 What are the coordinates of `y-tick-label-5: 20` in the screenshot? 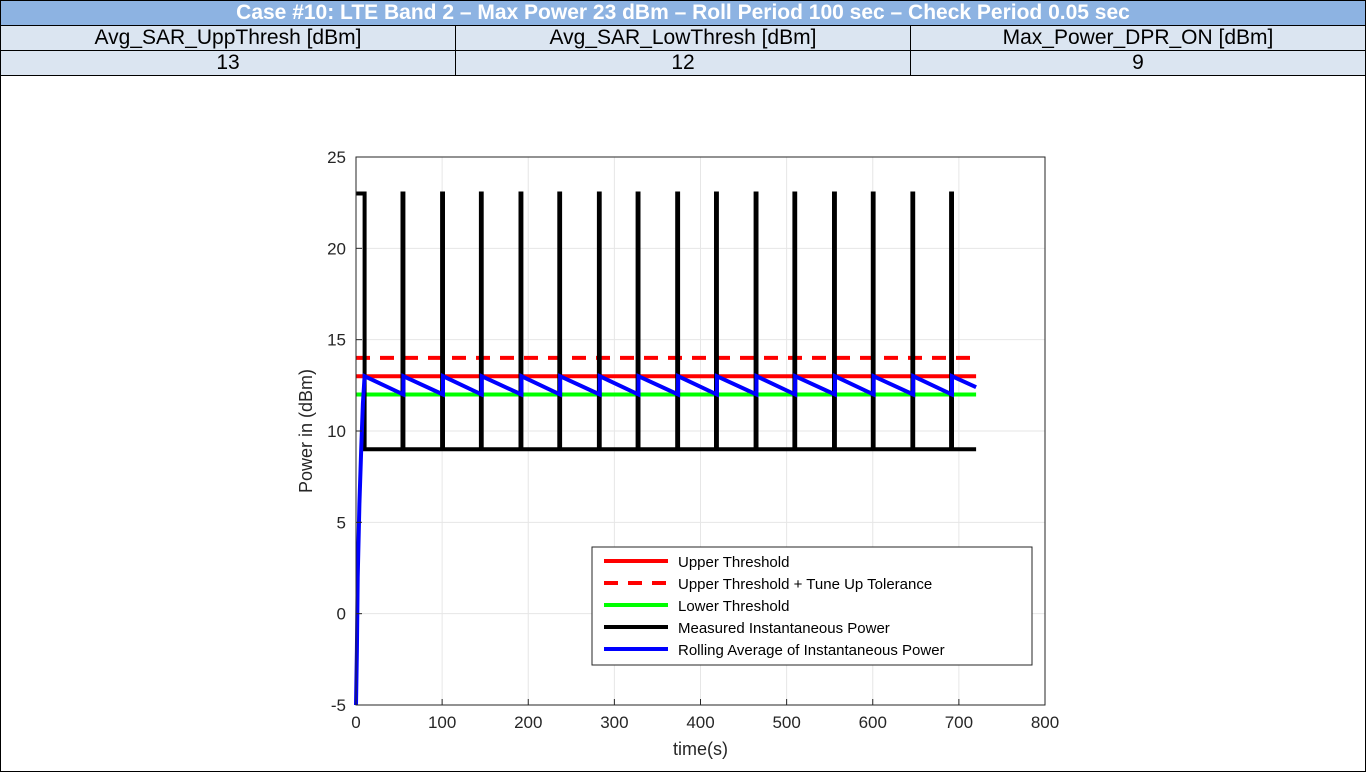 It's located at (336, 248).